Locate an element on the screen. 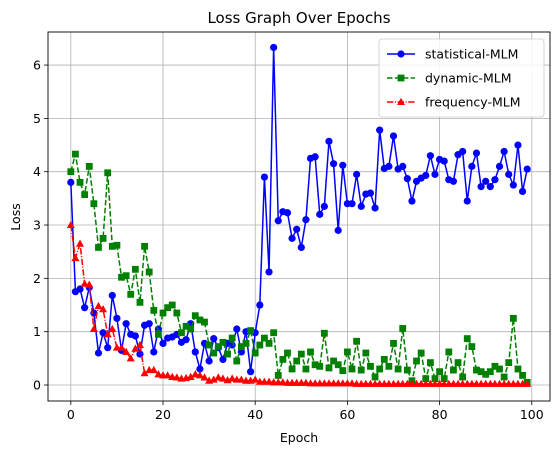 This screenshot has height=455, width=554. y-tick-label: 0 is located at coordinates (37, 385).